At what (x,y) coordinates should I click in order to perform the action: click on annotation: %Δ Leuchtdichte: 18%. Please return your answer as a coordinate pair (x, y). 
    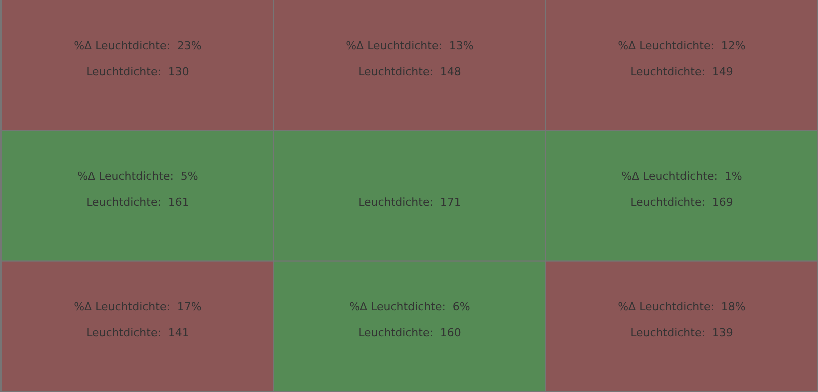
    Looking at the image, I should click on (682, 307).